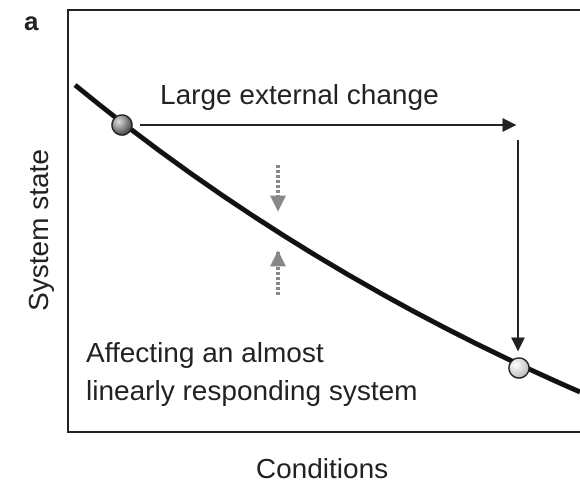 This screenshot has height=488, width=580. I want to click on initial-state, so click(122, 125).